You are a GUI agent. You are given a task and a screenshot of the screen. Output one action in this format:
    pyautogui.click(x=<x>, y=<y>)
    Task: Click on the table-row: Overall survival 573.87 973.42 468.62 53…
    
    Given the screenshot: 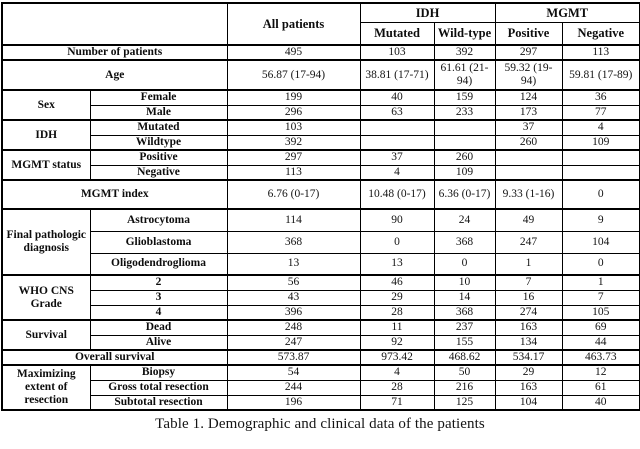 What is the action you would take?
    pyautogui.click(x=320, y=357)
    